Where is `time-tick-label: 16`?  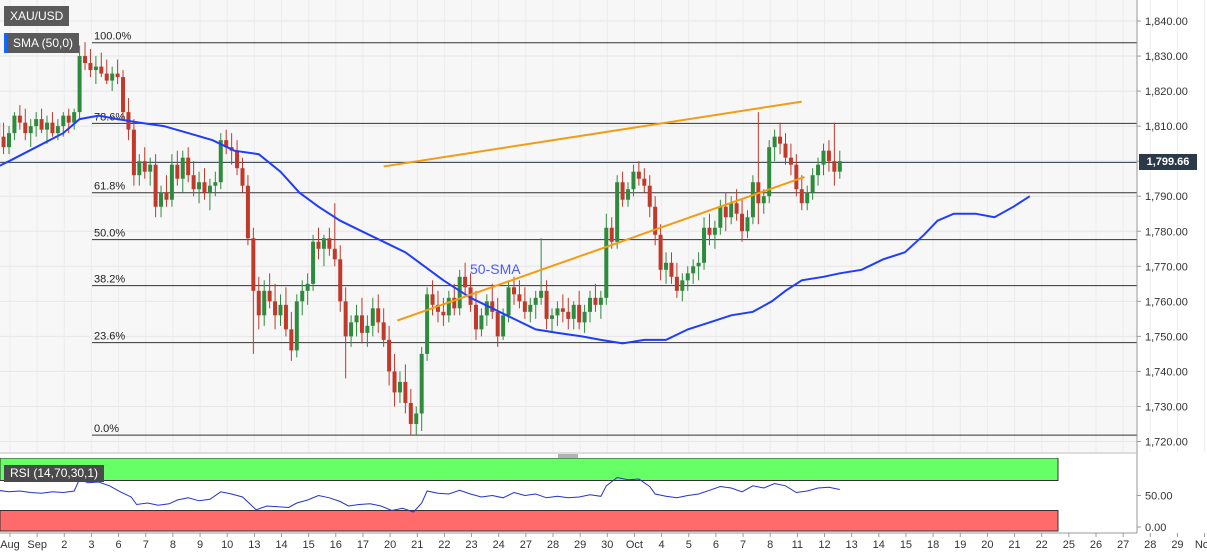
time-tick-label: 16 is located at coordinates (336, 545).